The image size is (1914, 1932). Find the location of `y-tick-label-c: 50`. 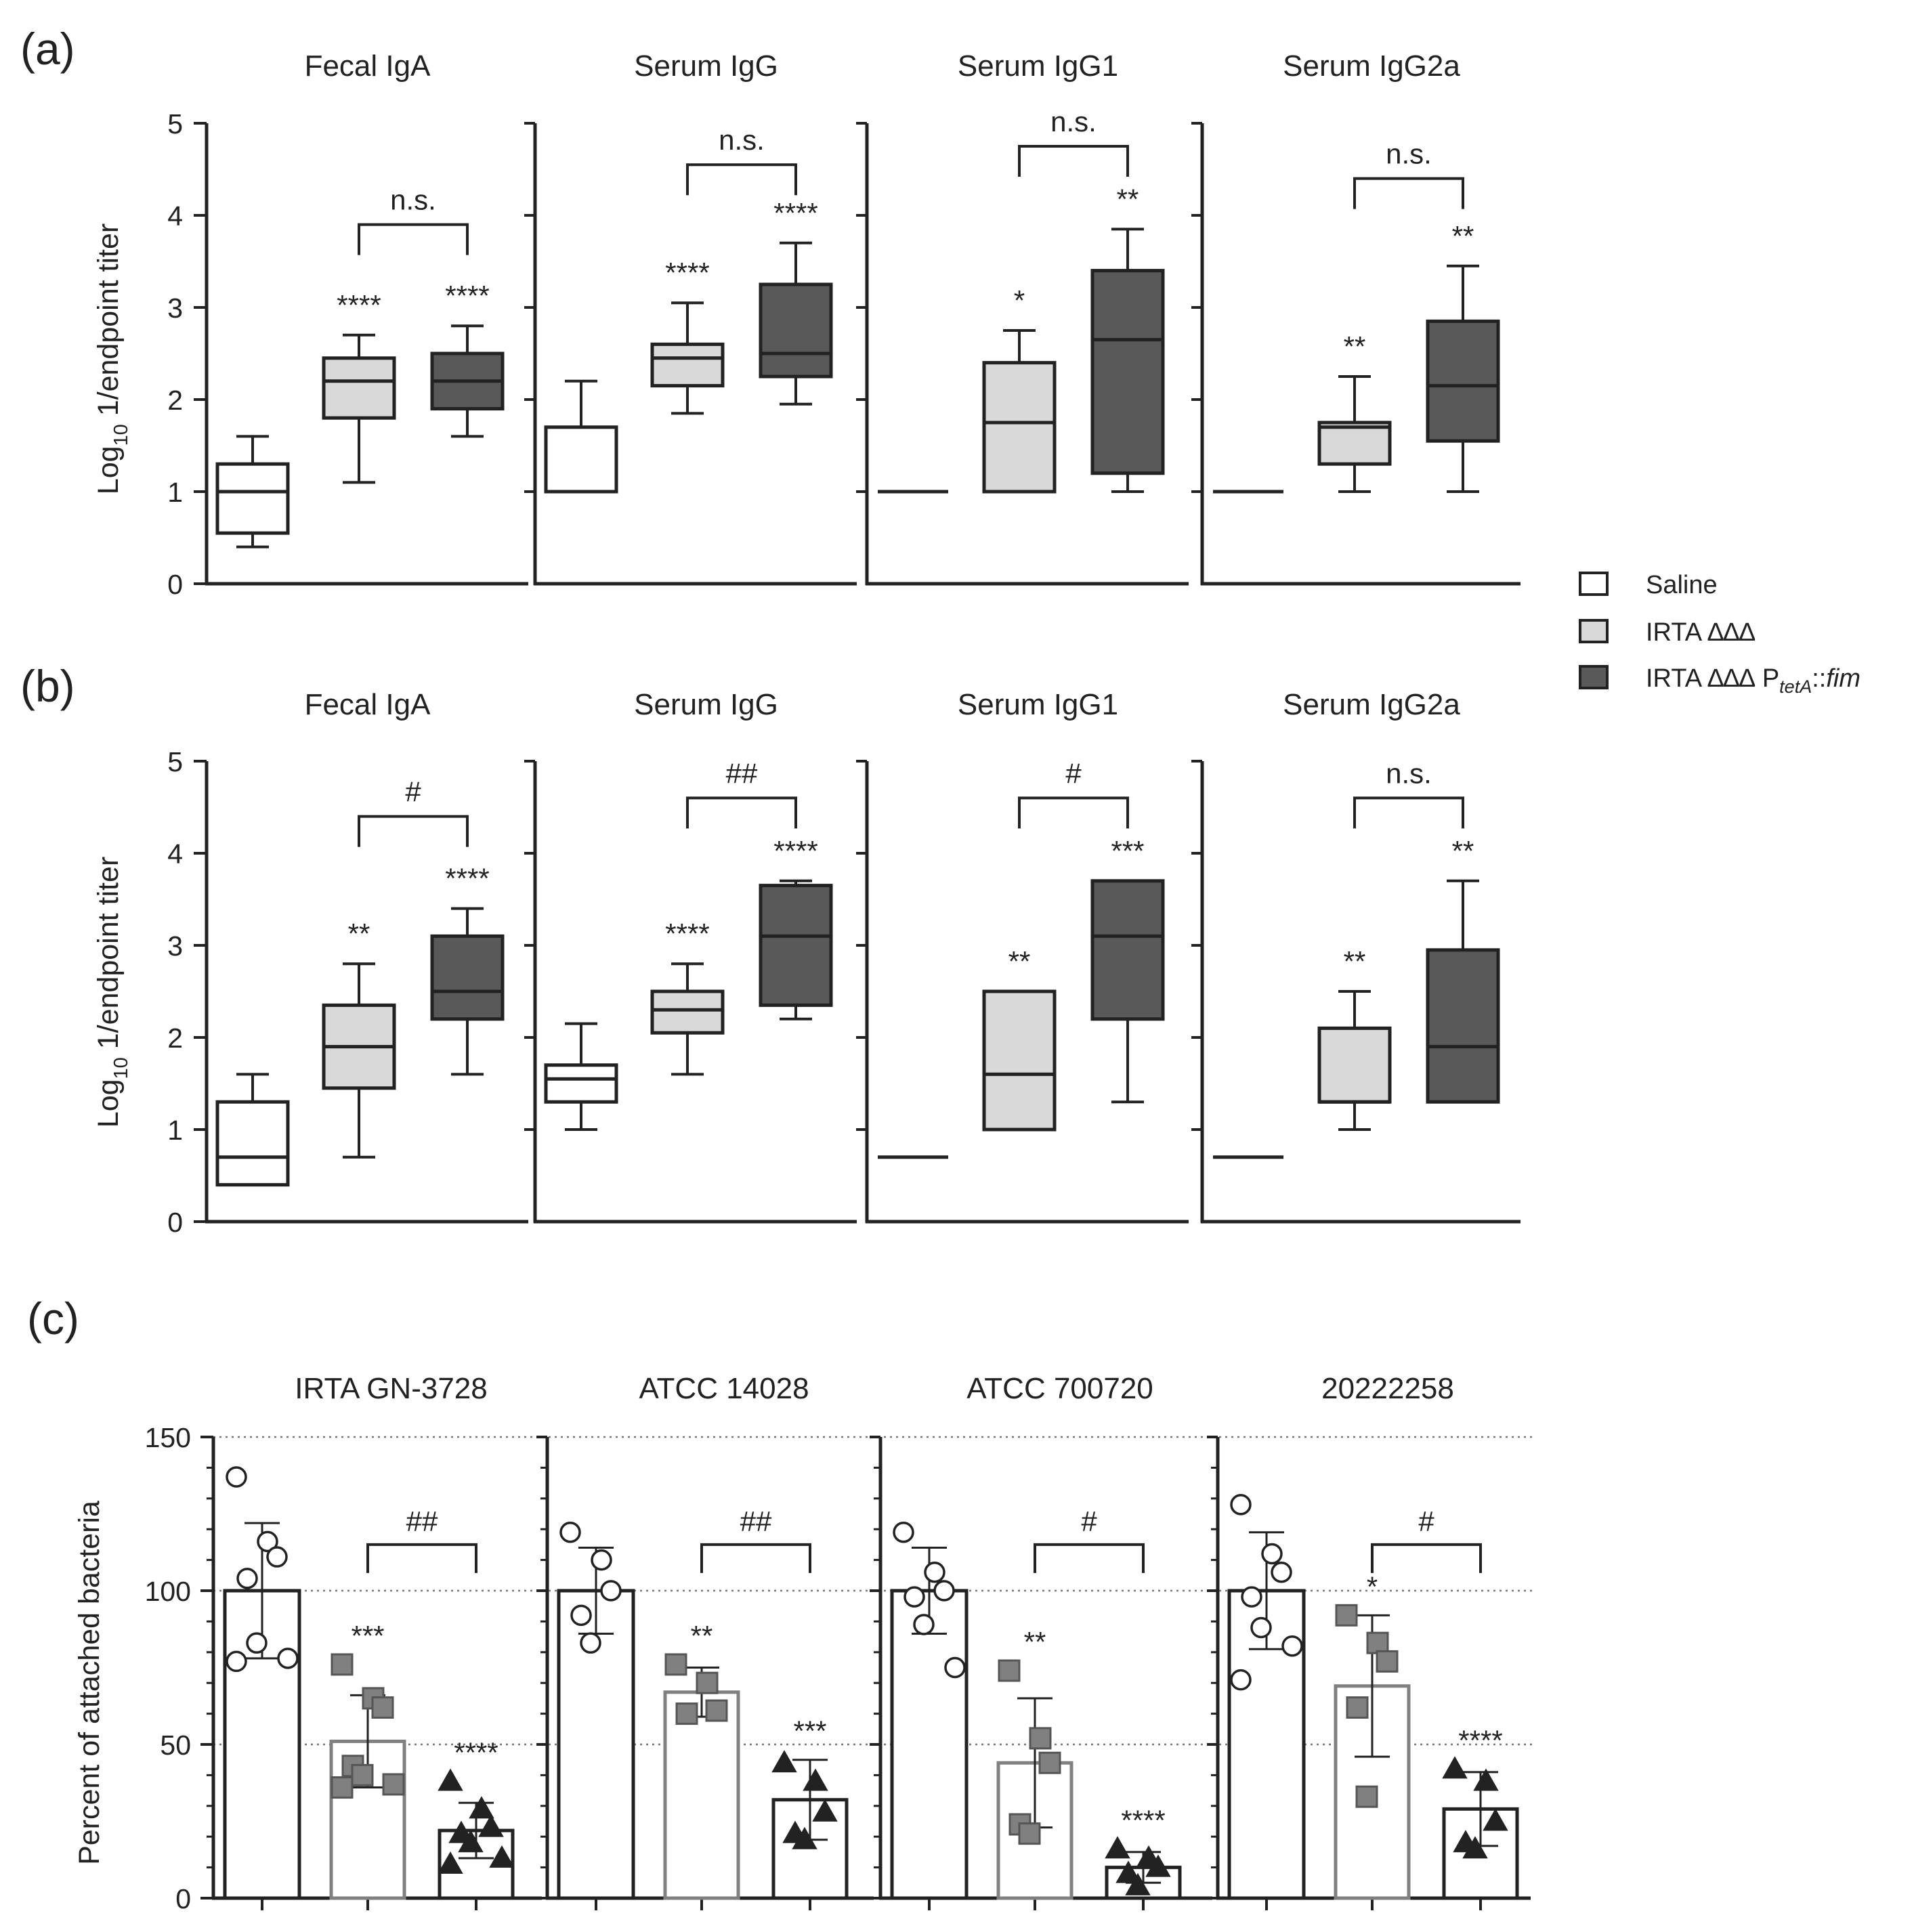

y-tick-label-c: 50 is located at coordinates (175, 1745).